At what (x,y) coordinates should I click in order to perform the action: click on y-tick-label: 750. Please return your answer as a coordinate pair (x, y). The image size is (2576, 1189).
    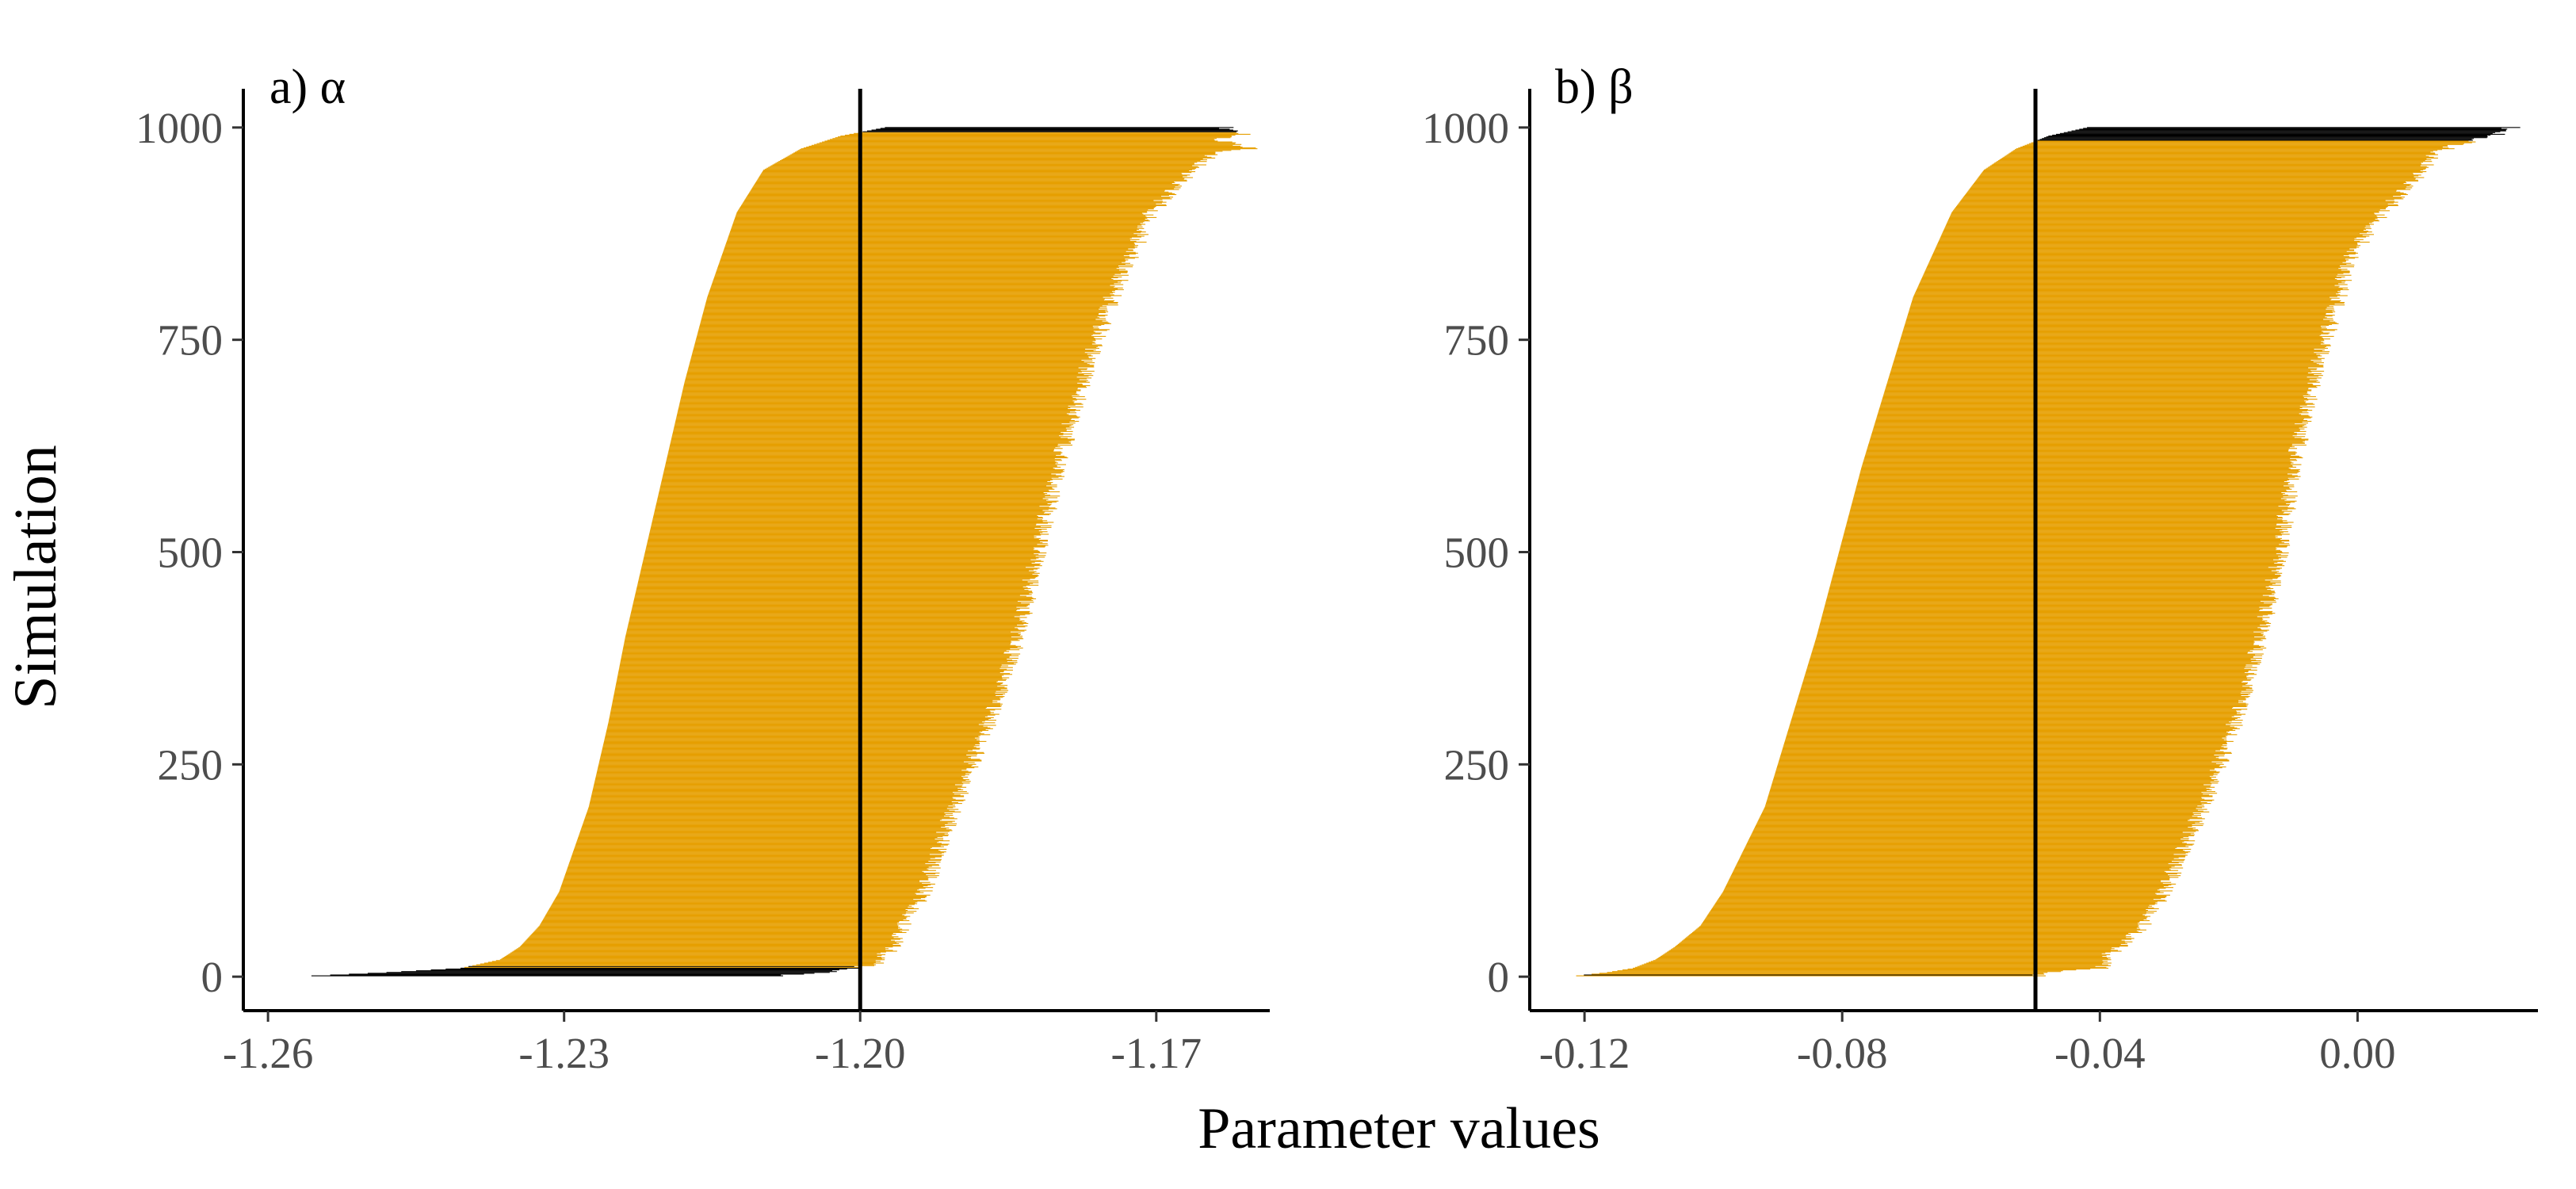
    Looking at the image, I should click on (1477, 340).